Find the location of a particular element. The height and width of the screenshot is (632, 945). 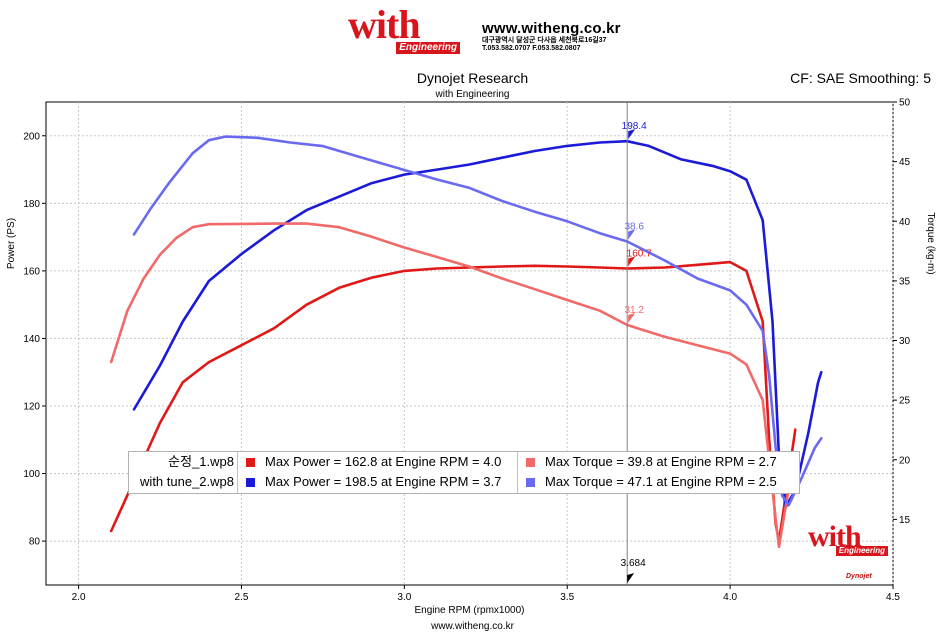

value-marker-stock_torque is located at coordinates (632, 318).